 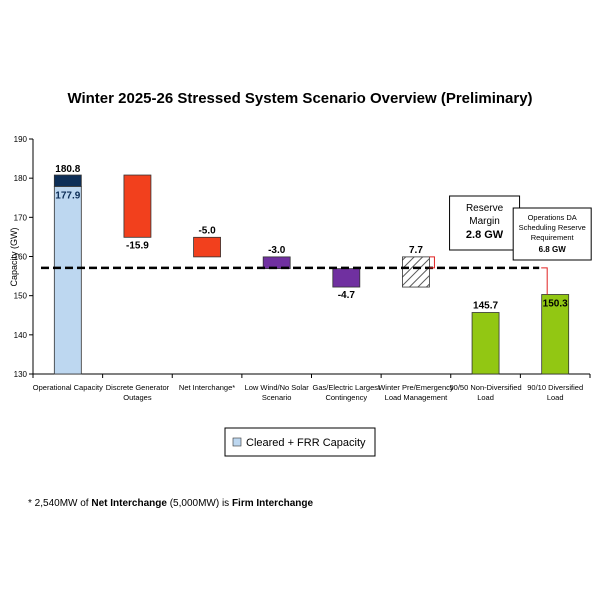 What do you see at coordinates (347, 295) in the screenshot?
I see `bar-value-label: -4.7` at bounding box center [347, 295].